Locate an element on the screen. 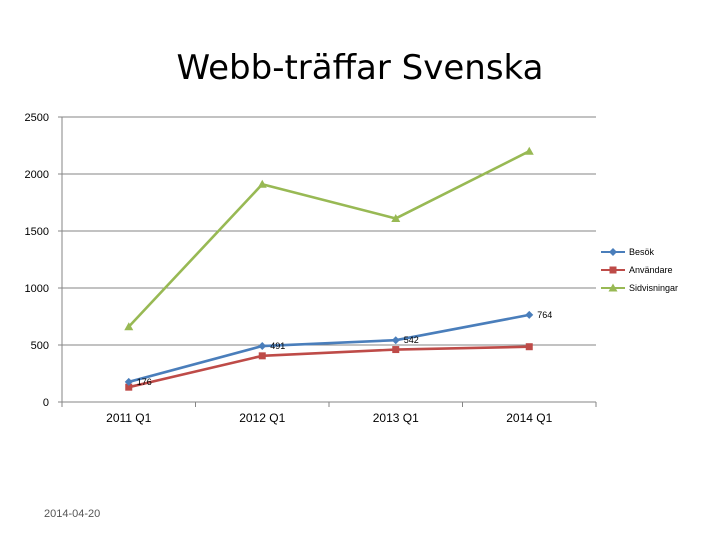  data-labels: 176 491 542 764 is located at coordinates (345, 348).